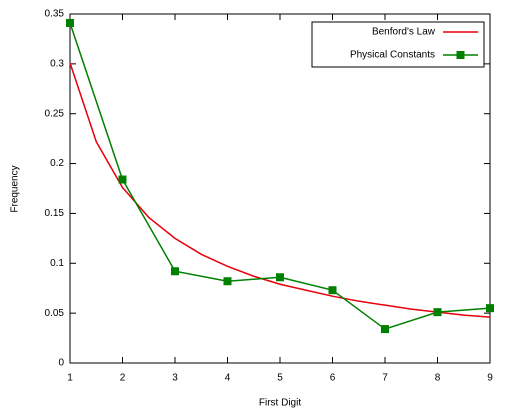 The width and height of the screenshot is (512, 410). I want to click on y-tick-label: 0.3, so click(57, 63).